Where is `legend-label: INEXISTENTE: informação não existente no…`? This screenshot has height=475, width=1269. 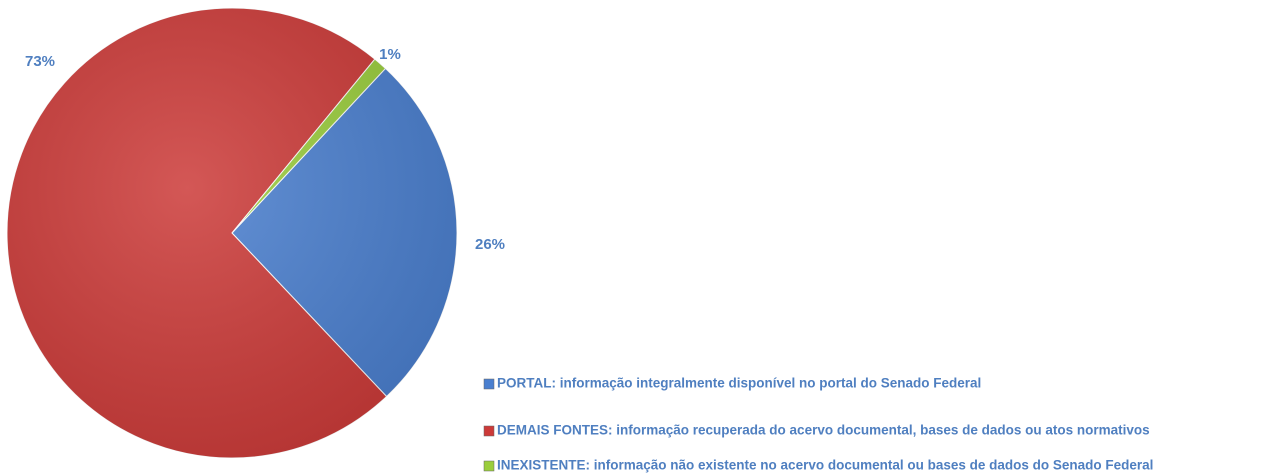 legend-label: INEXISTENTE: informação não existente no… is located at coordinates (825, 465).